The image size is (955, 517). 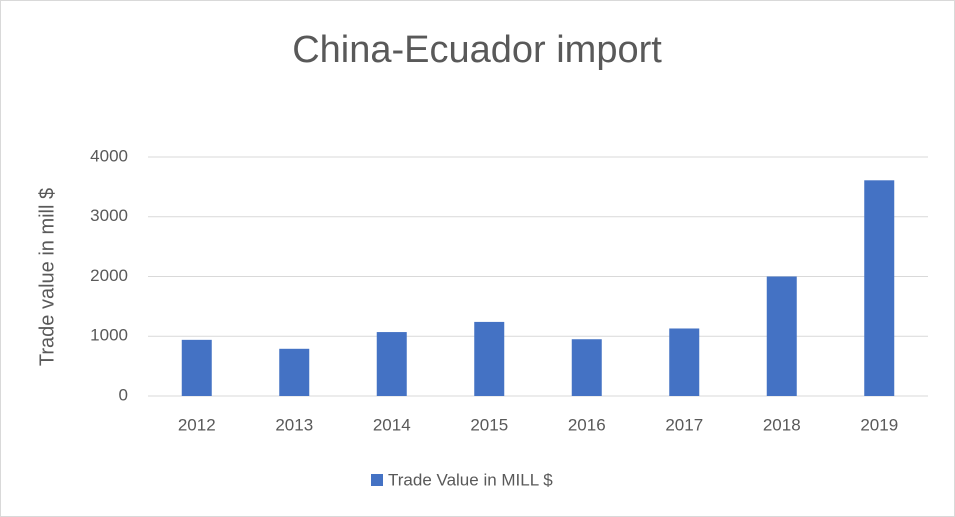 I want to click on x-tick-label: 2013, so click(x=294, y=424).